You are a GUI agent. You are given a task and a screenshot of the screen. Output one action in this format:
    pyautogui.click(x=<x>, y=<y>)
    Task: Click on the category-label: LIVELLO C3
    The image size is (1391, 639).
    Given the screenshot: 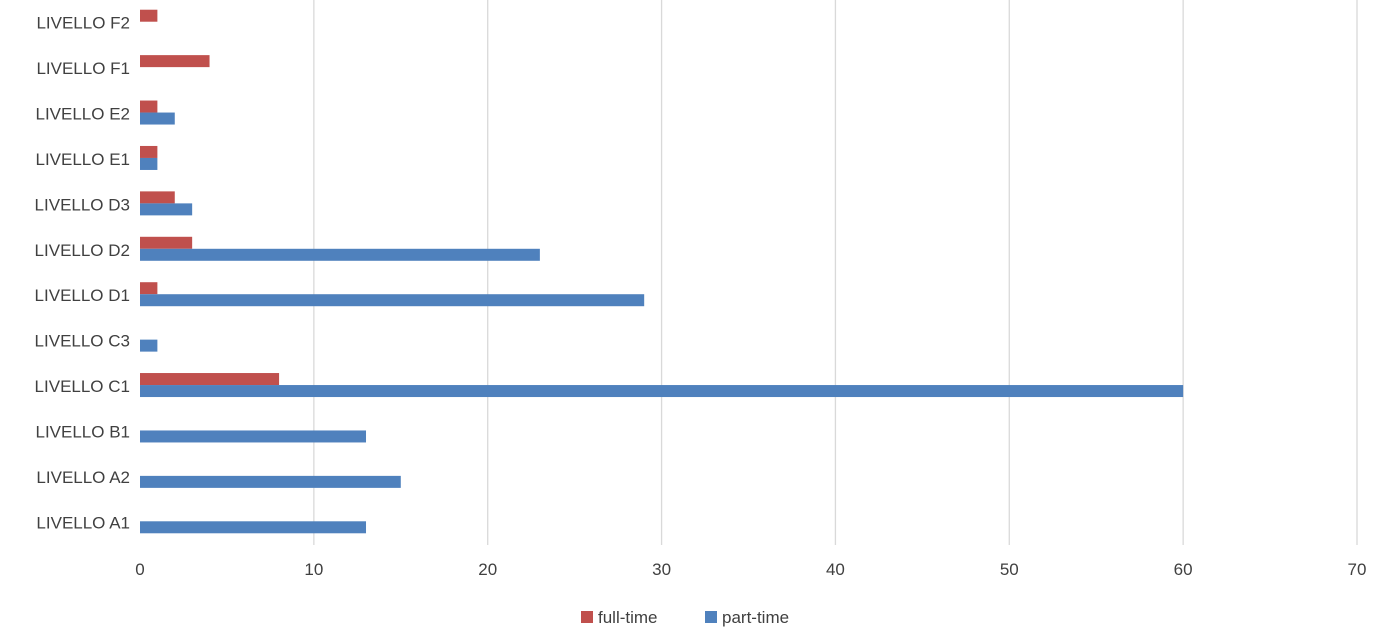 What is the action you would take?
    pyautogui.click(x=82, y=341)
    